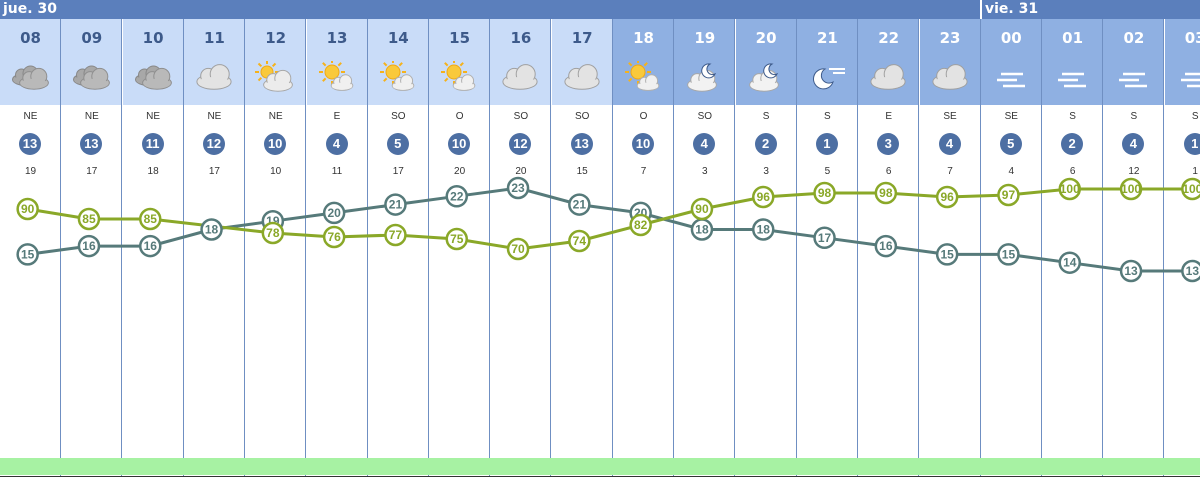 The height and width of the screenshot is (485, 1200). I want to click on hour-column: 22 E 3 6, so click(889, 248).